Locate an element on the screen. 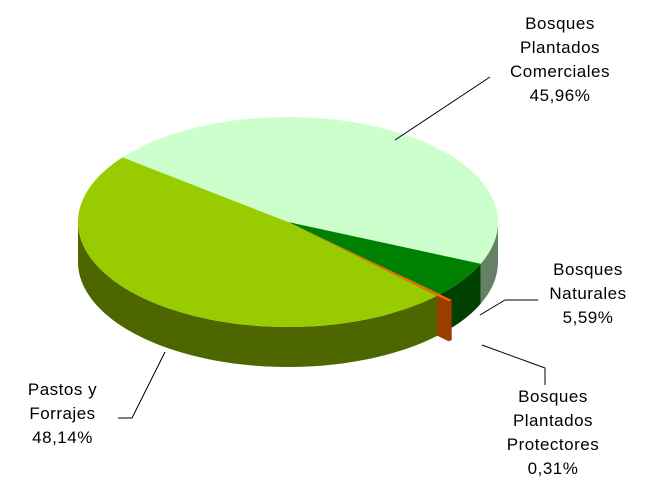  slice-label: Bosques Plantados Protectores is located at coordinates (553, 420).